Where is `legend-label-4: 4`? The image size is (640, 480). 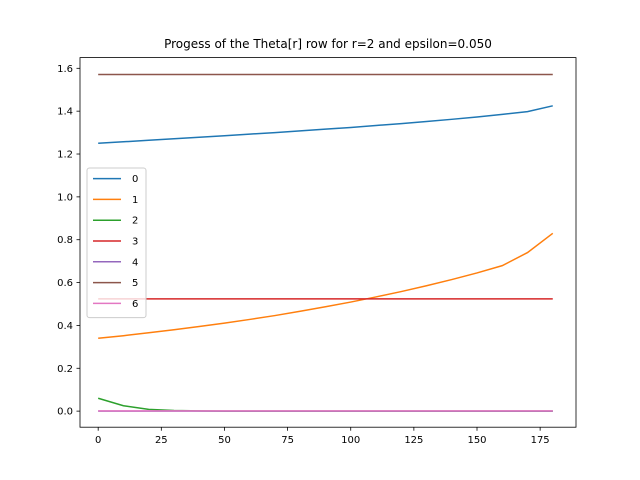 legend-label-4: 4 is located at coordinates (135, 262).